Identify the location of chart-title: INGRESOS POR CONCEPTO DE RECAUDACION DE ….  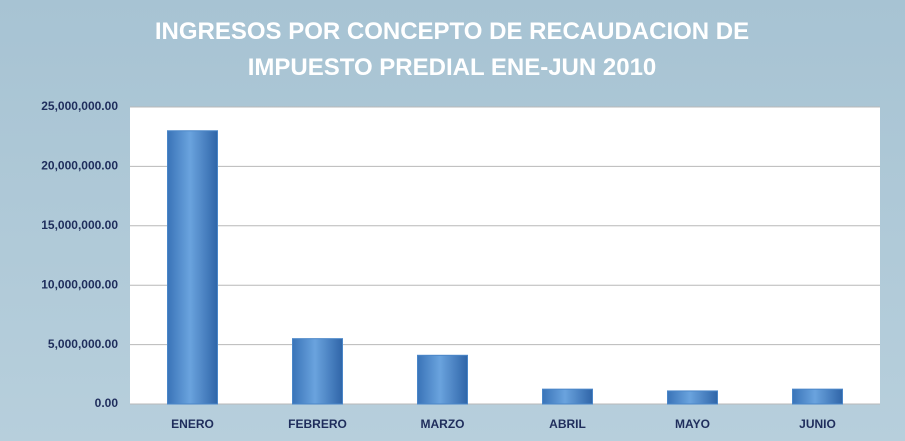
(452, 49).